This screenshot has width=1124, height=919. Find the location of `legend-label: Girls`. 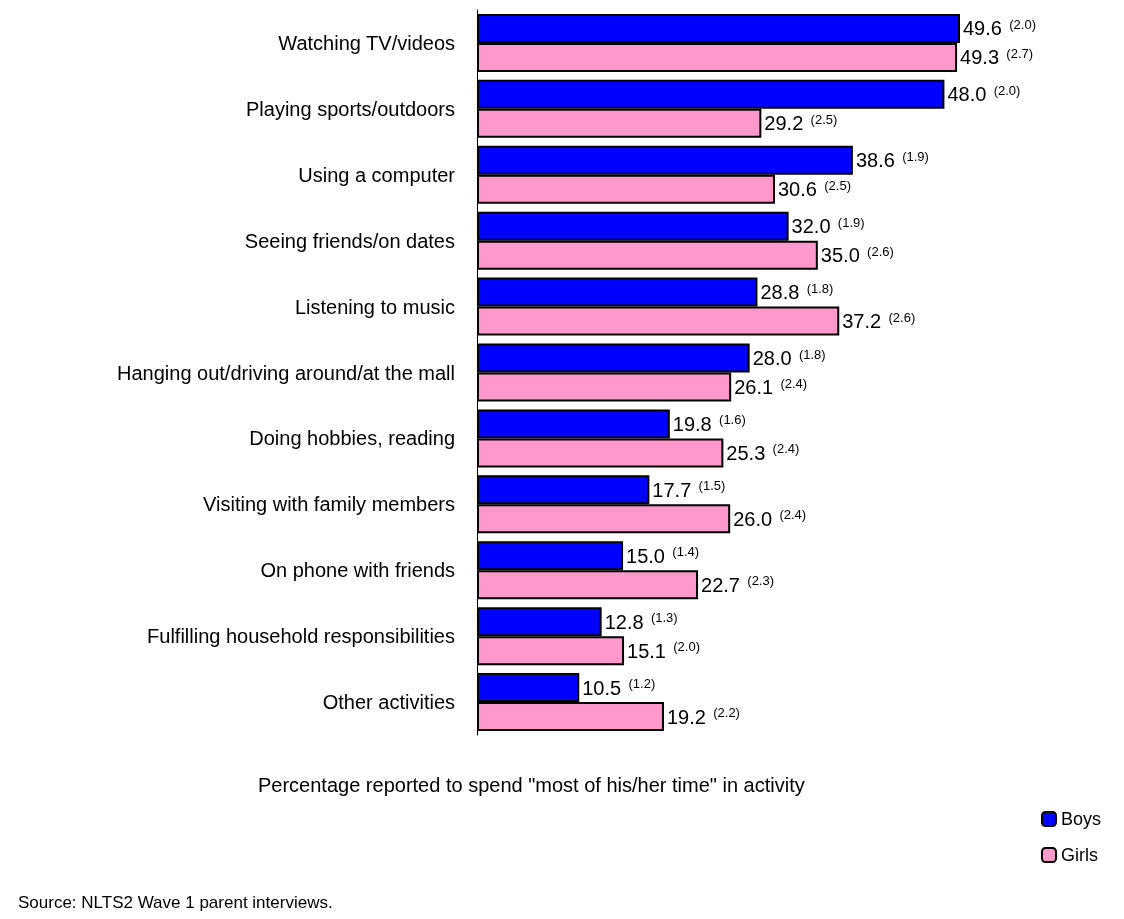

legend-label: Girls is located at coordinates (1079, 855).